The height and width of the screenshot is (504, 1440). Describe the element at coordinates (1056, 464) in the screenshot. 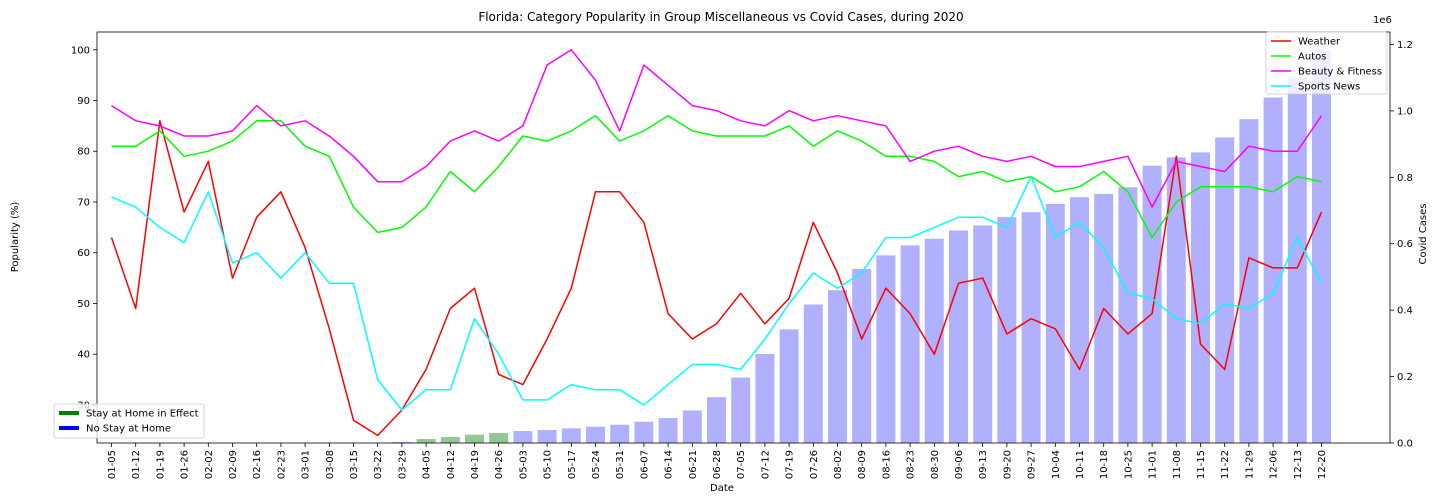

I see `x-tick-label: 10-04` at that location.